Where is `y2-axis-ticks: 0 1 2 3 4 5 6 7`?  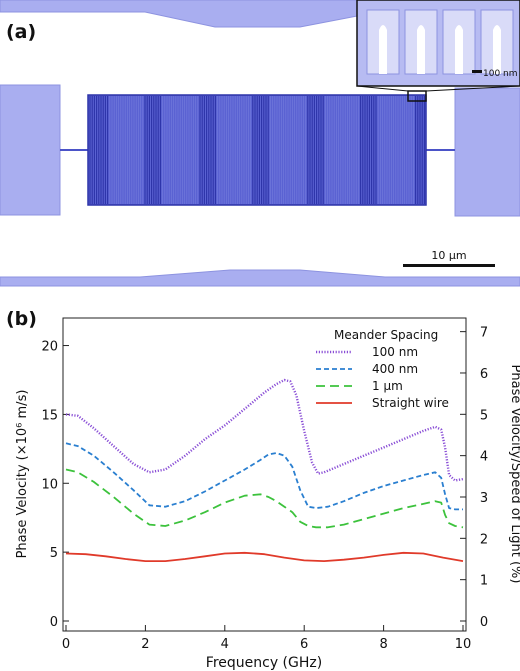
y2-axis-ticks: 0 1 2 3 4 5 6 7 is located at coordinates (474, 478).